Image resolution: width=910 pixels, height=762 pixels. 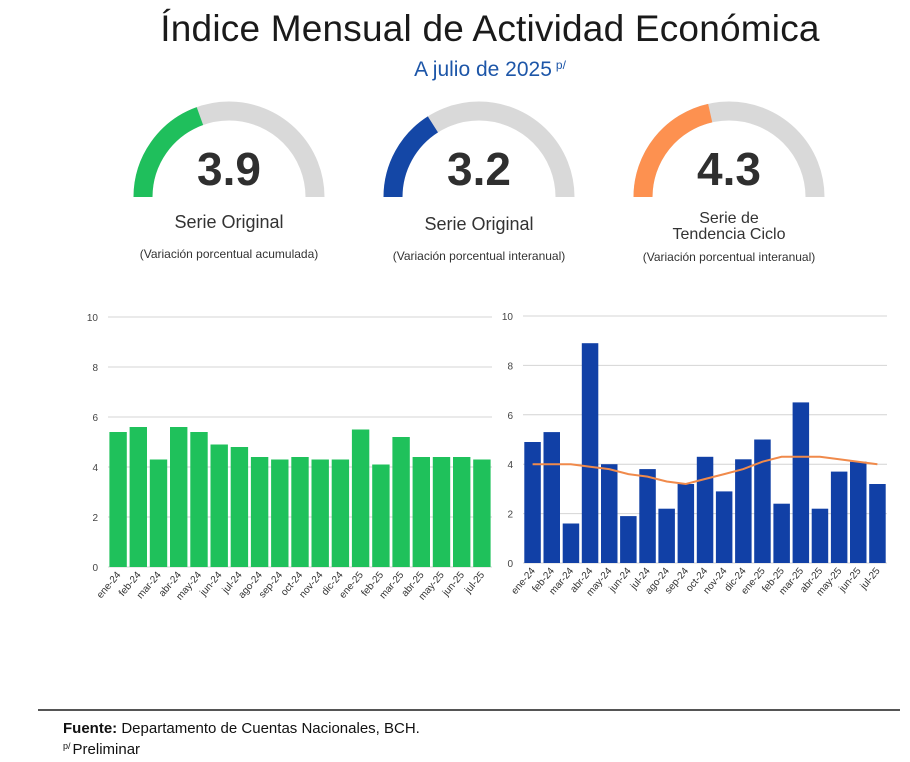 I want to click on source-label: Fuente:, so click(x=90, y=728).